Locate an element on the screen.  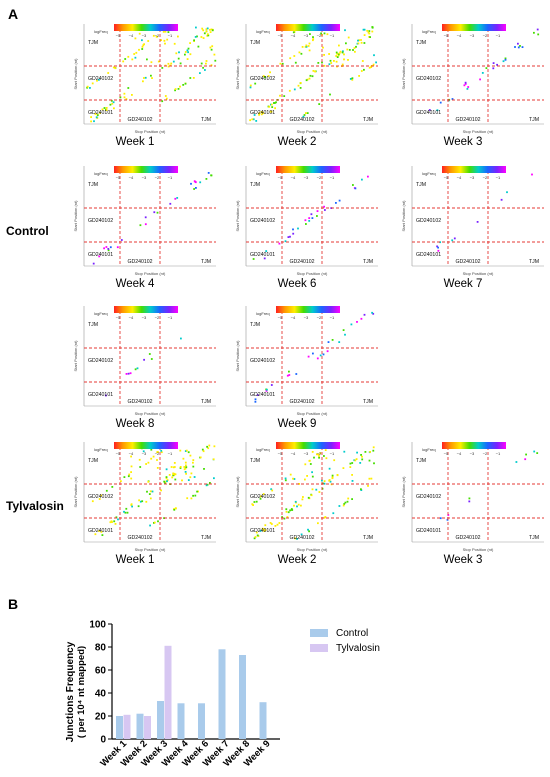
y-axis-label: Junctions Frequency is located at coordinates (70, 691).